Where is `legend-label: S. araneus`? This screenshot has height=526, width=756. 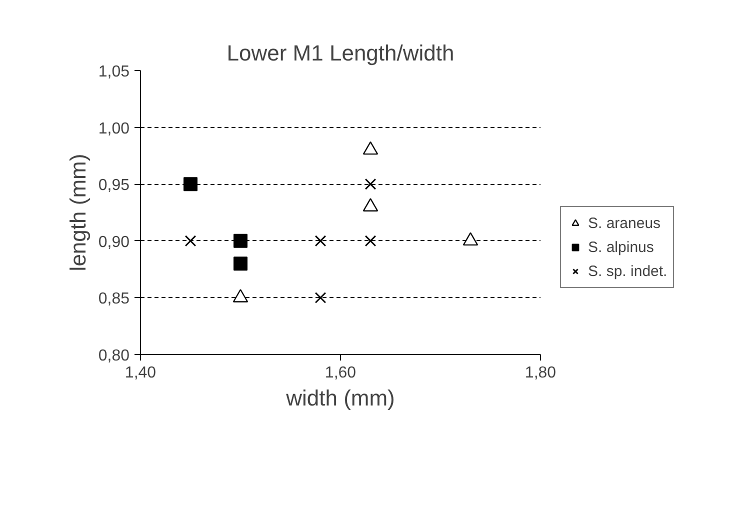 legend-label: S. araneus is located at coordinates (624, 223).